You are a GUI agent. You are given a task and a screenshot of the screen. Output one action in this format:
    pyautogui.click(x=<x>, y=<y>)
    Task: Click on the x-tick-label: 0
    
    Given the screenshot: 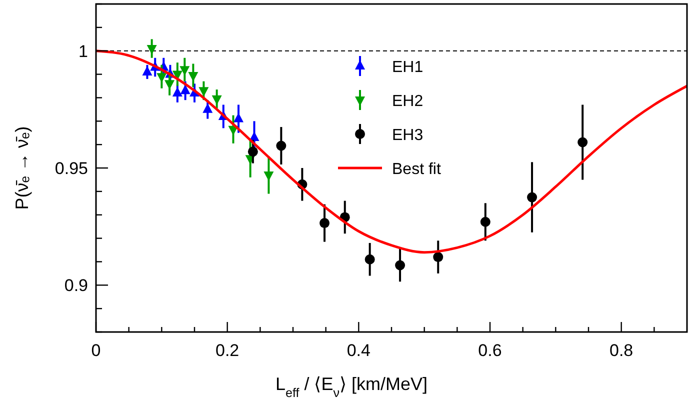 What is the action you would take?
    pyautogui.click(x=96, y=350)
    